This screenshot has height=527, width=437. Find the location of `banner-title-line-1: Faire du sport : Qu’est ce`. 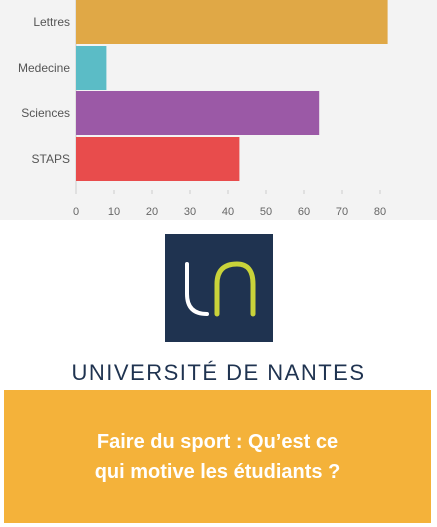

banner-title-line-1: Faire du sport : Qu’est ce is located at coordinates (217, 441).